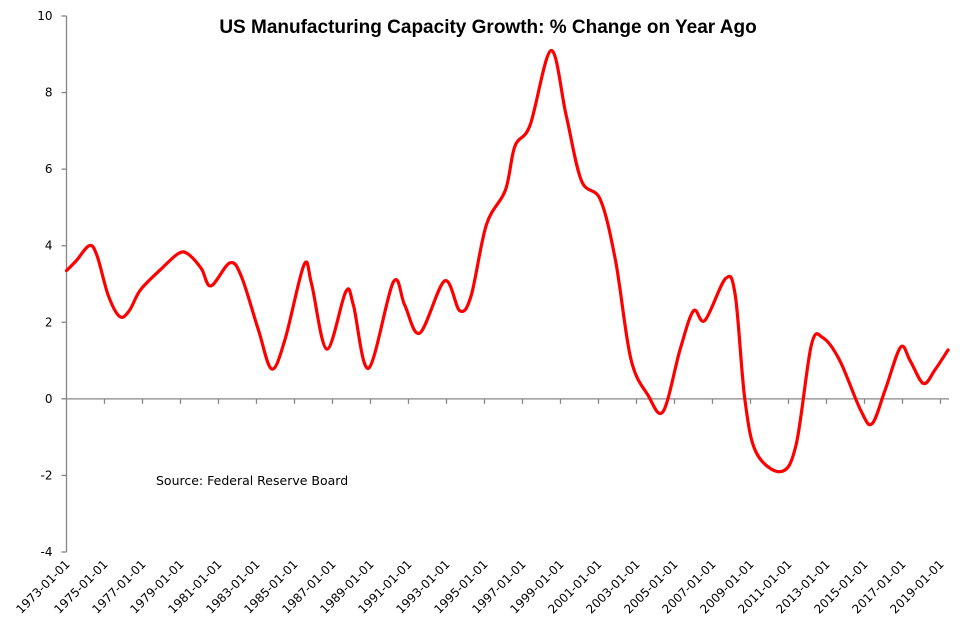 The width and height of the screenshot is (977, 638). I want to click on source-annotation: Source: Federal Reserve Board, so click(252, 480).